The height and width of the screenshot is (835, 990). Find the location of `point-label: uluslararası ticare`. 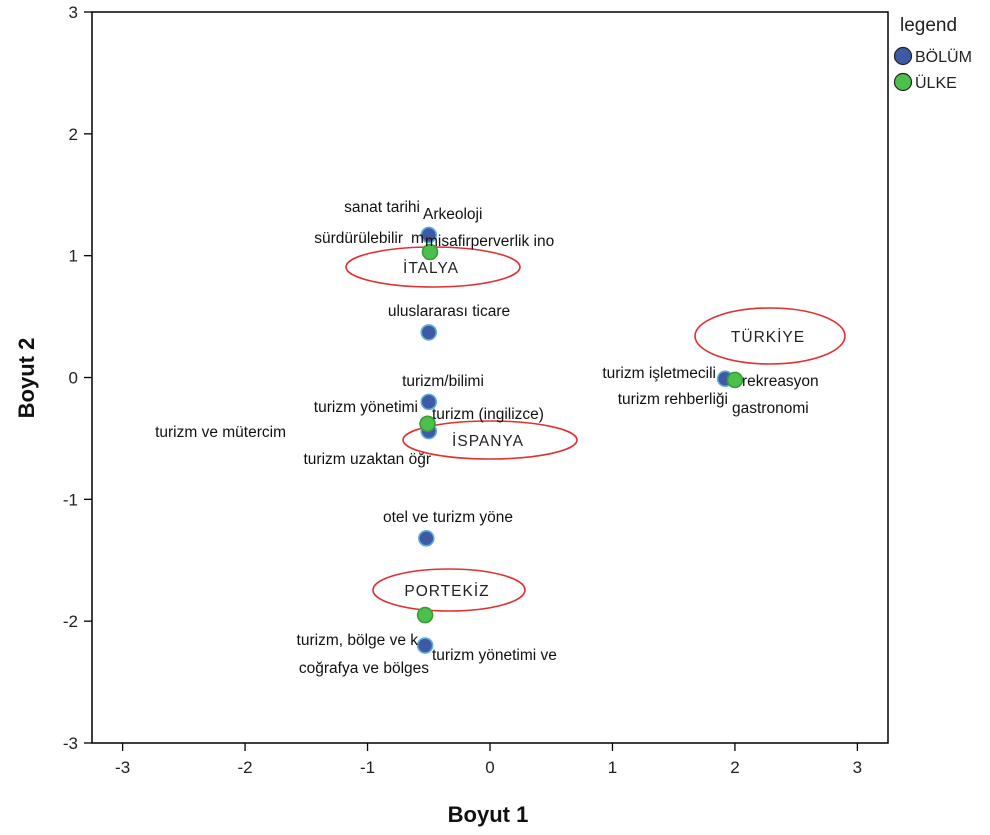

point-label: uluslararası ticare is located at coordinates (449, 311).